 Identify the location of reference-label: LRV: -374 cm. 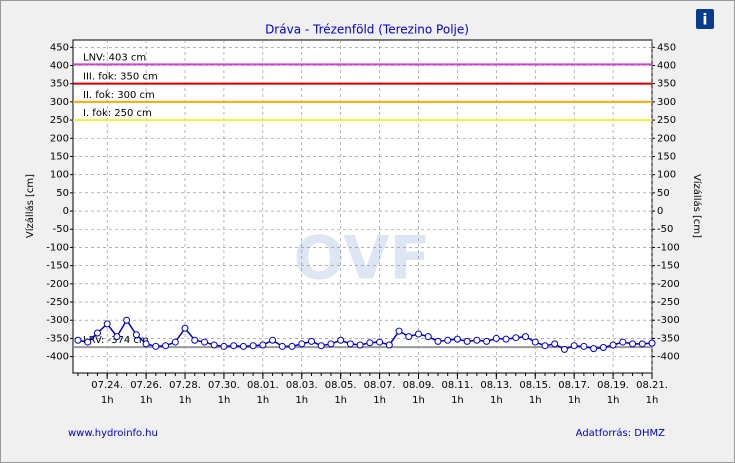
(116, 340).